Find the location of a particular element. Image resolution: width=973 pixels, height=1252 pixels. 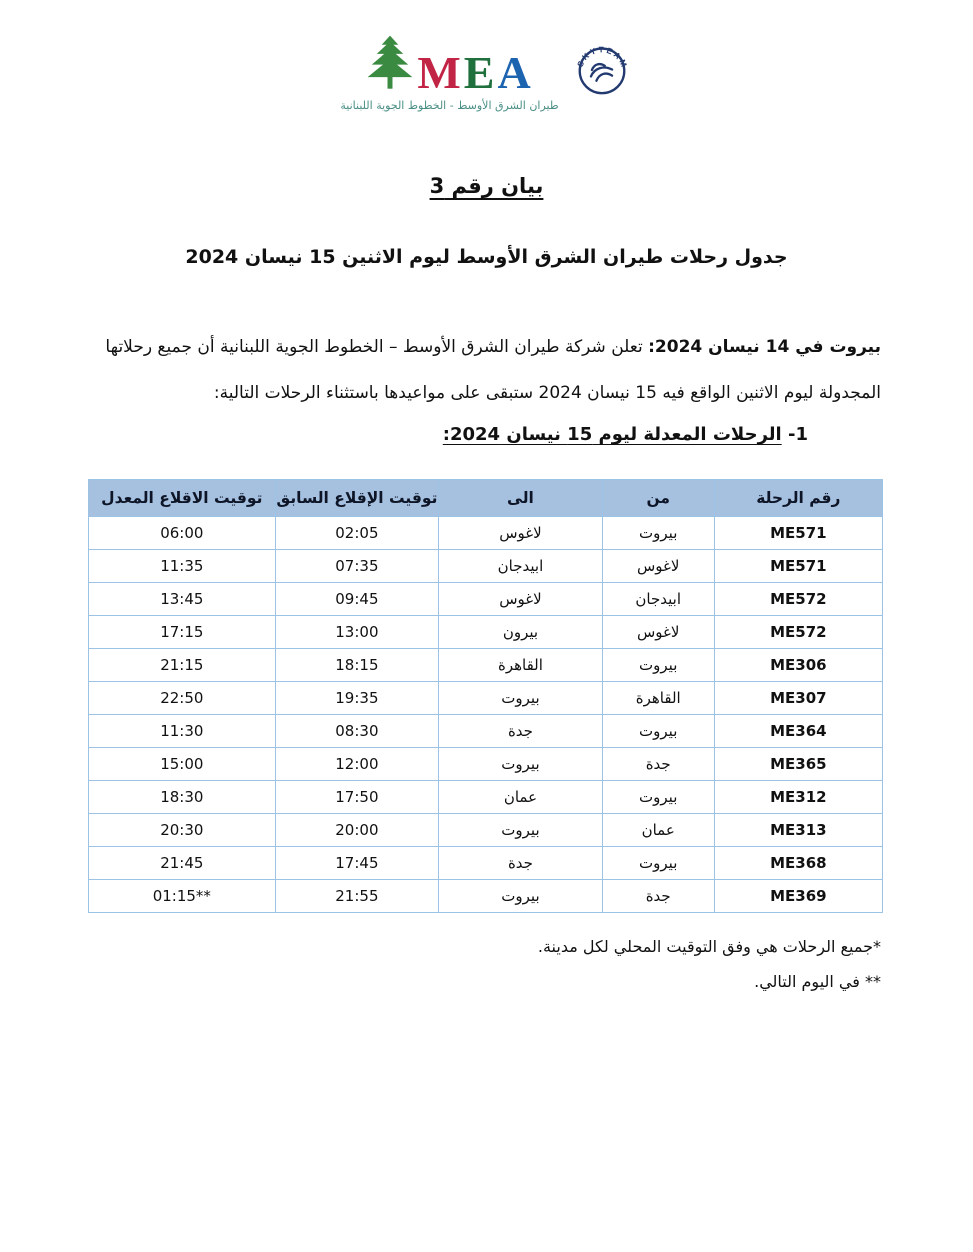

modified-flights-heading: 1- الرحلات المعدلة ليوم 15 نيسان 2024: is located at coordinates (486, 434).